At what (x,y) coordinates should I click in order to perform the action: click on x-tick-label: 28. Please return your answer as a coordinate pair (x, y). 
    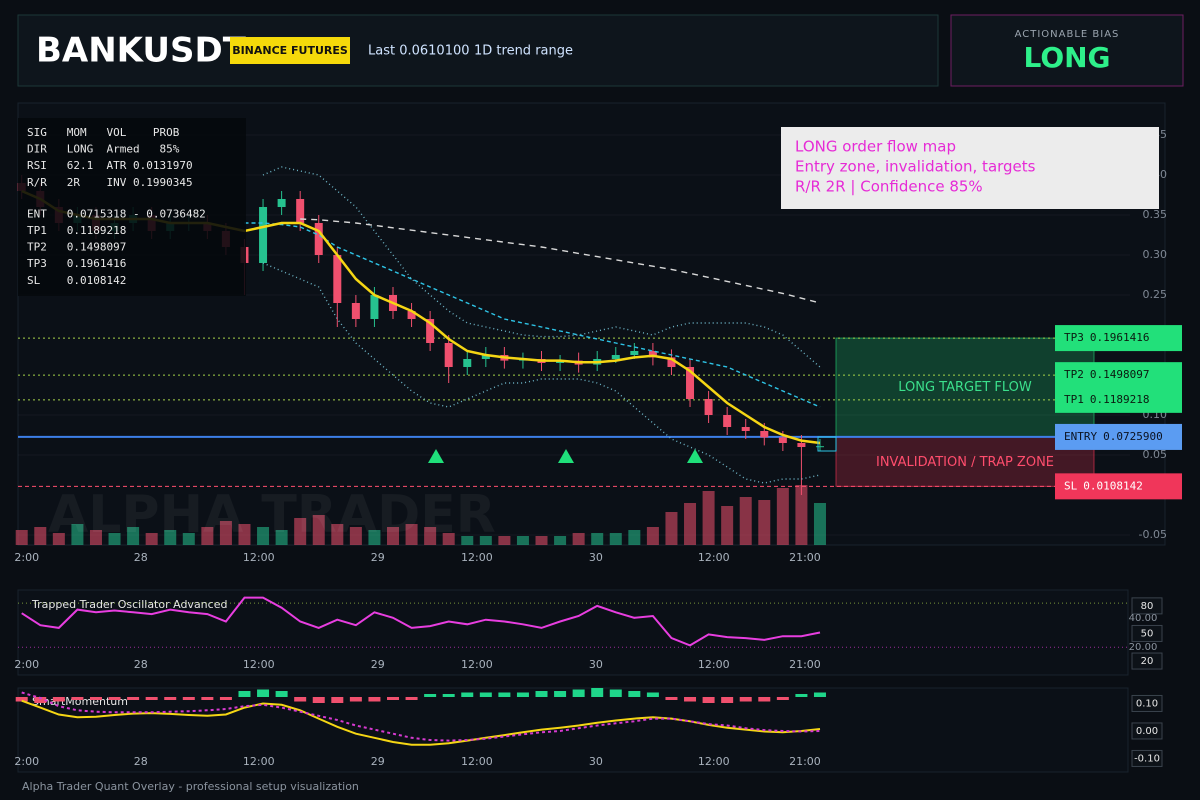
    Looking at the image, I should click on (141, 761).